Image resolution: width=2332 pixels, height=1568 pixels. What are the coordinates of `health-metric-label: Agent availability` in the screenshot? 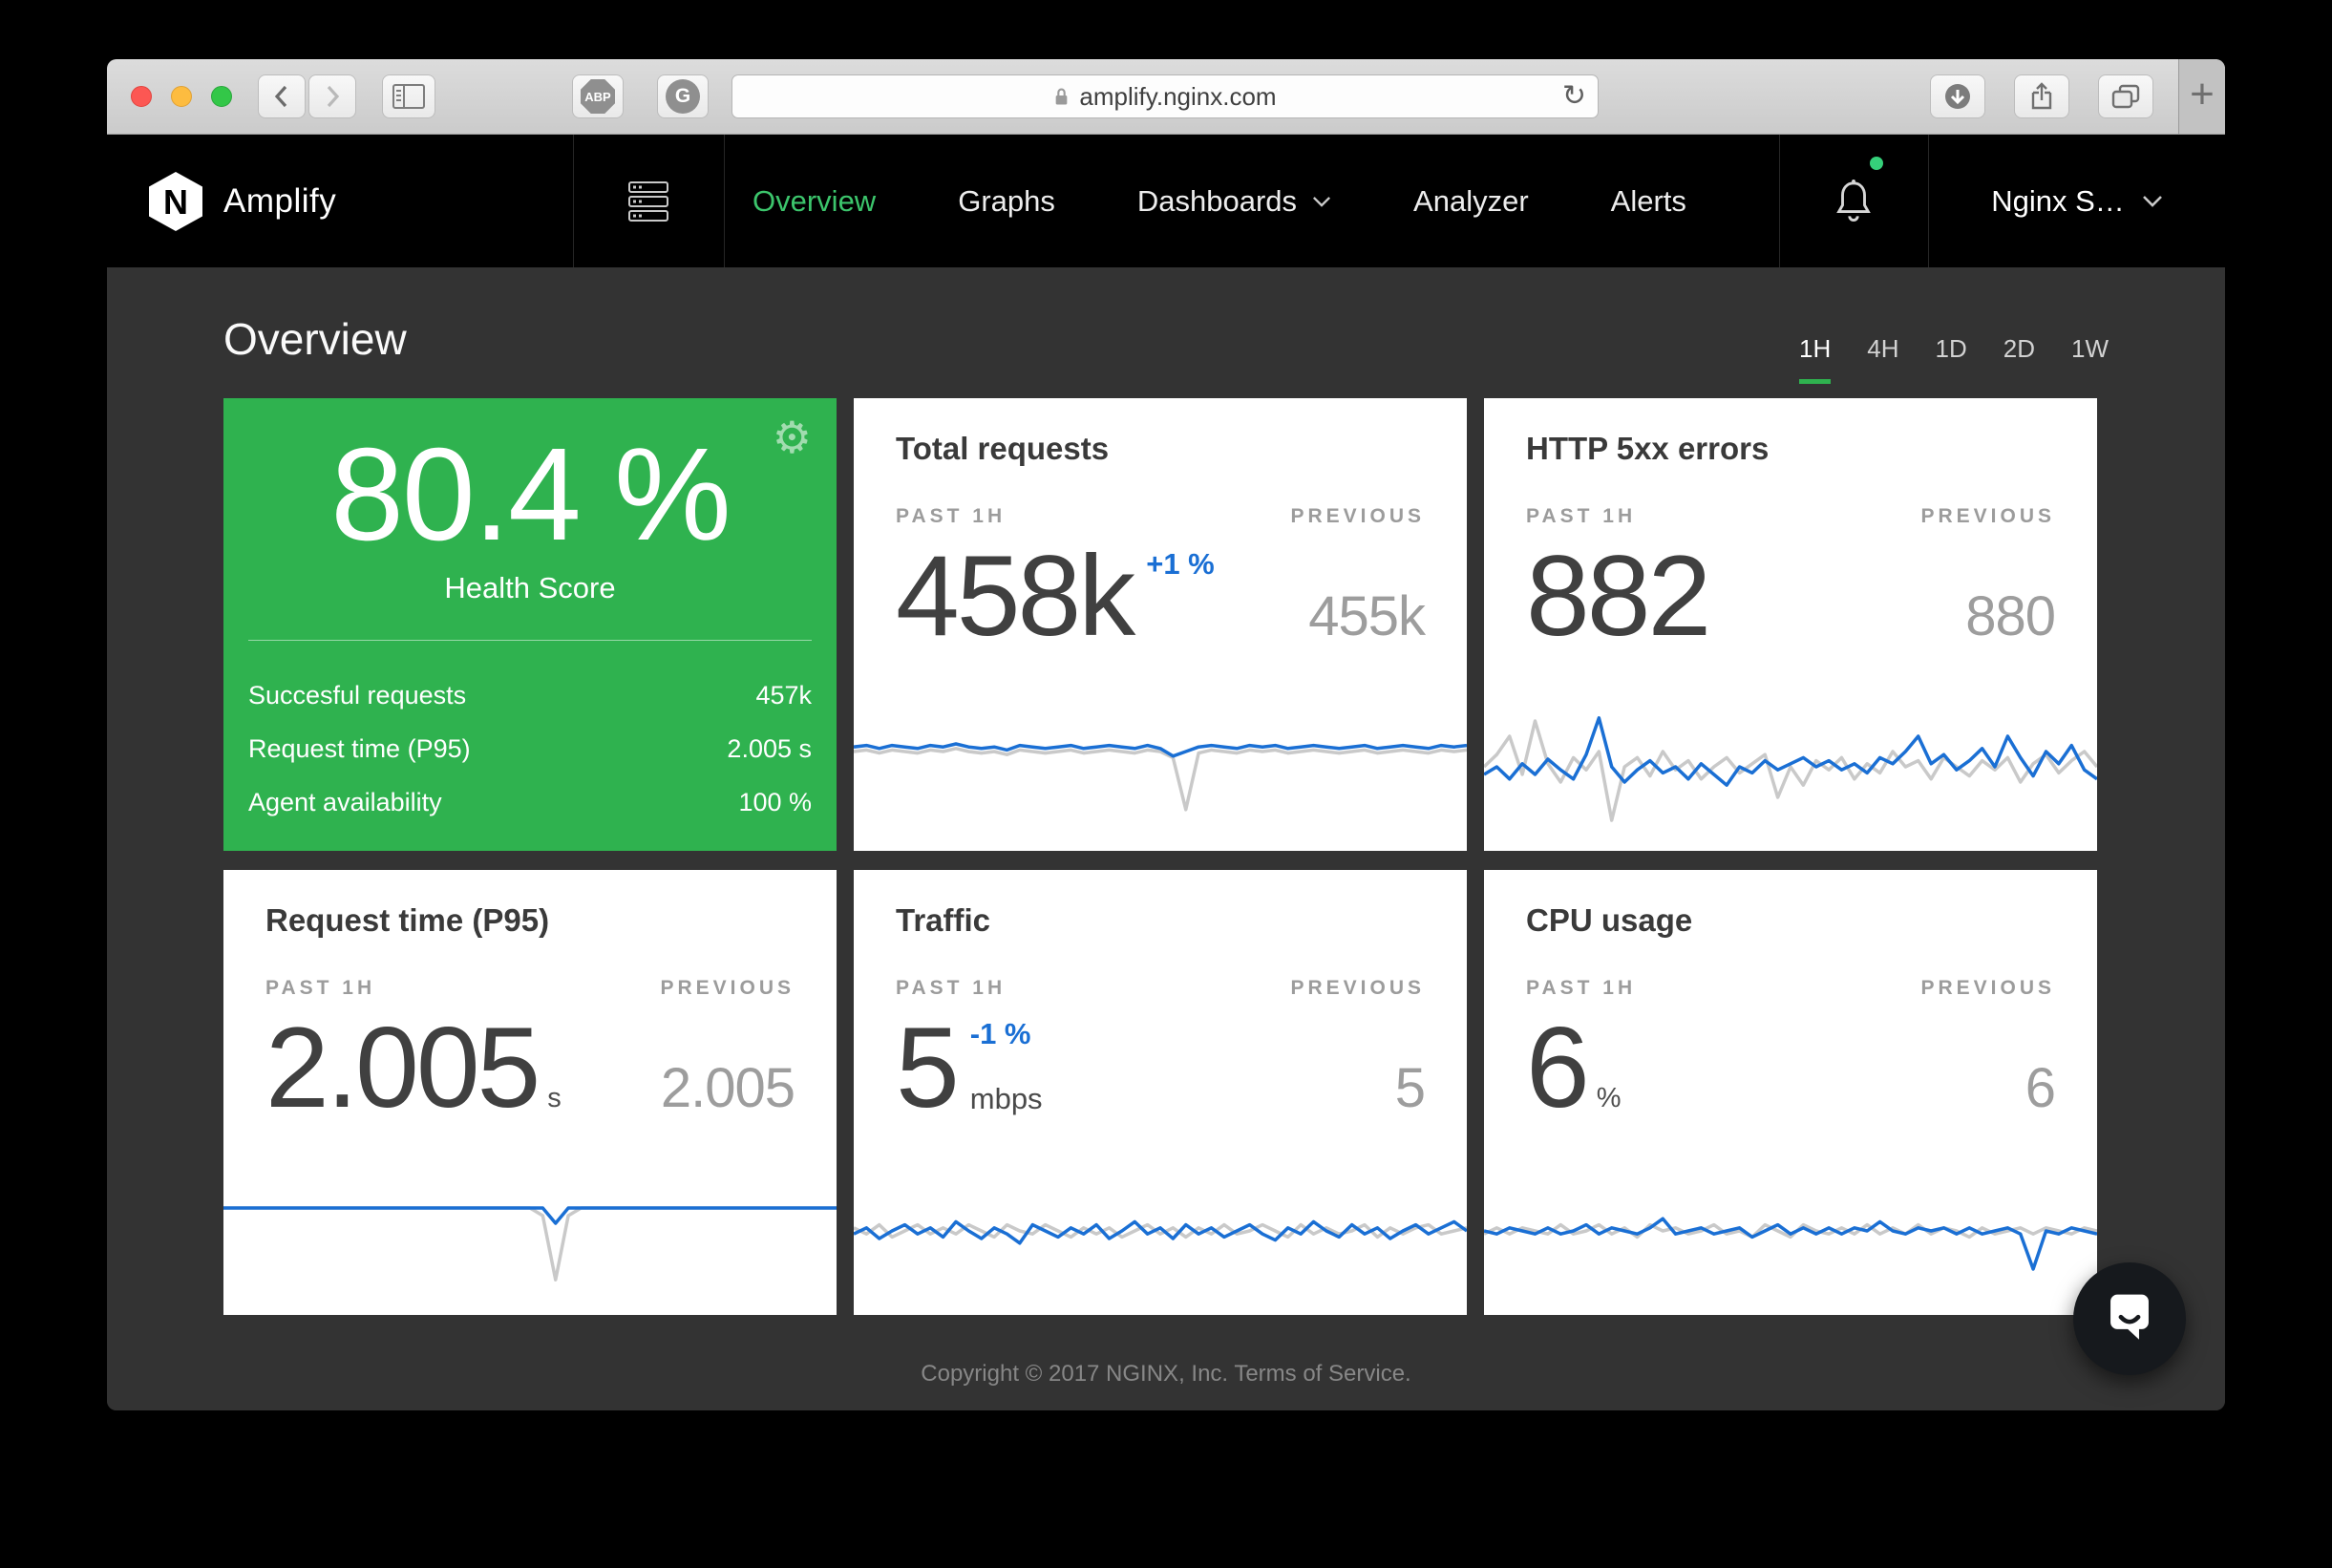 It's located at (345, 801).